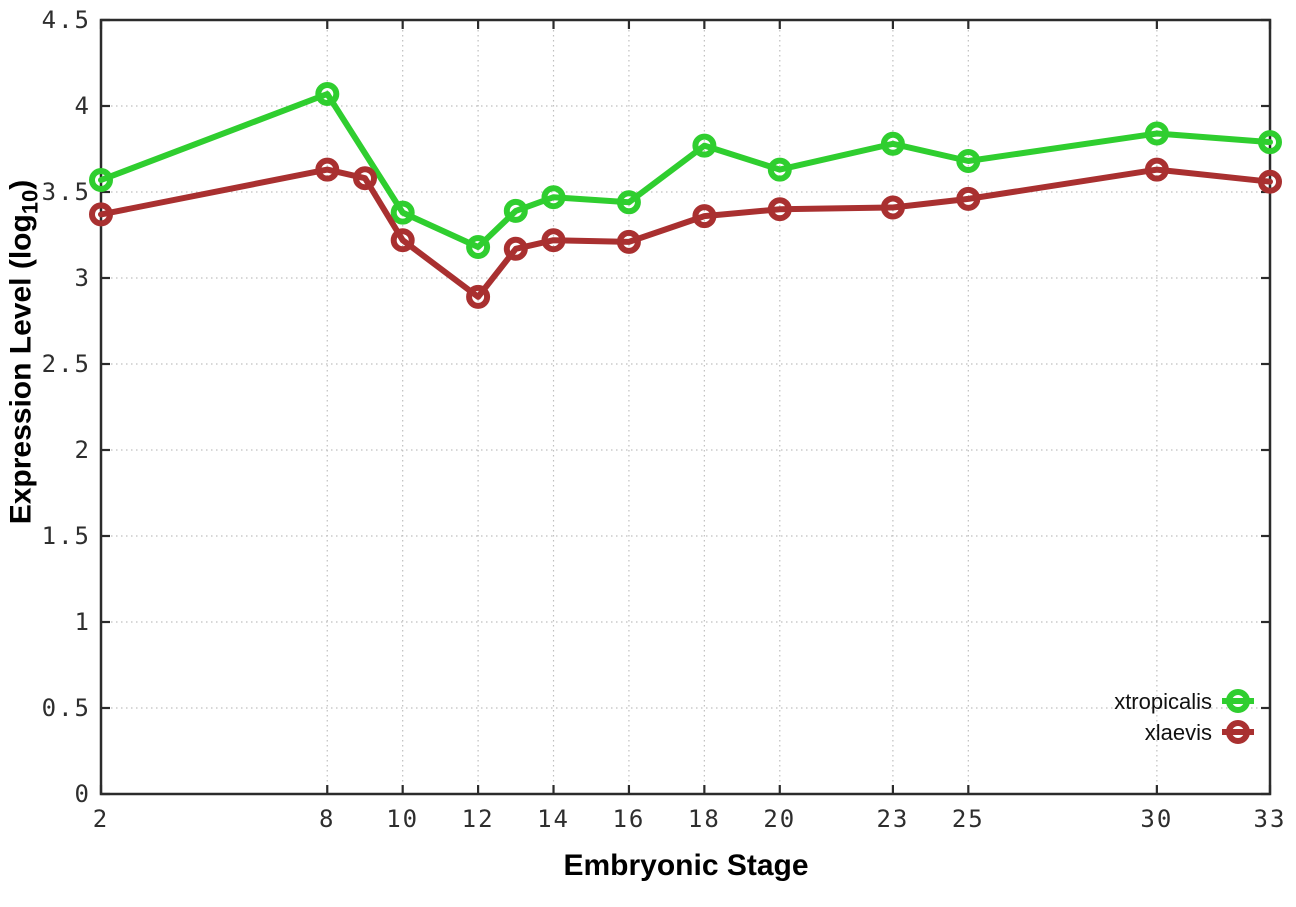 Image resolution: width=1296 pixels, height=907 pixels. I want to click on x-tick-label: 2, so click(101, 819).